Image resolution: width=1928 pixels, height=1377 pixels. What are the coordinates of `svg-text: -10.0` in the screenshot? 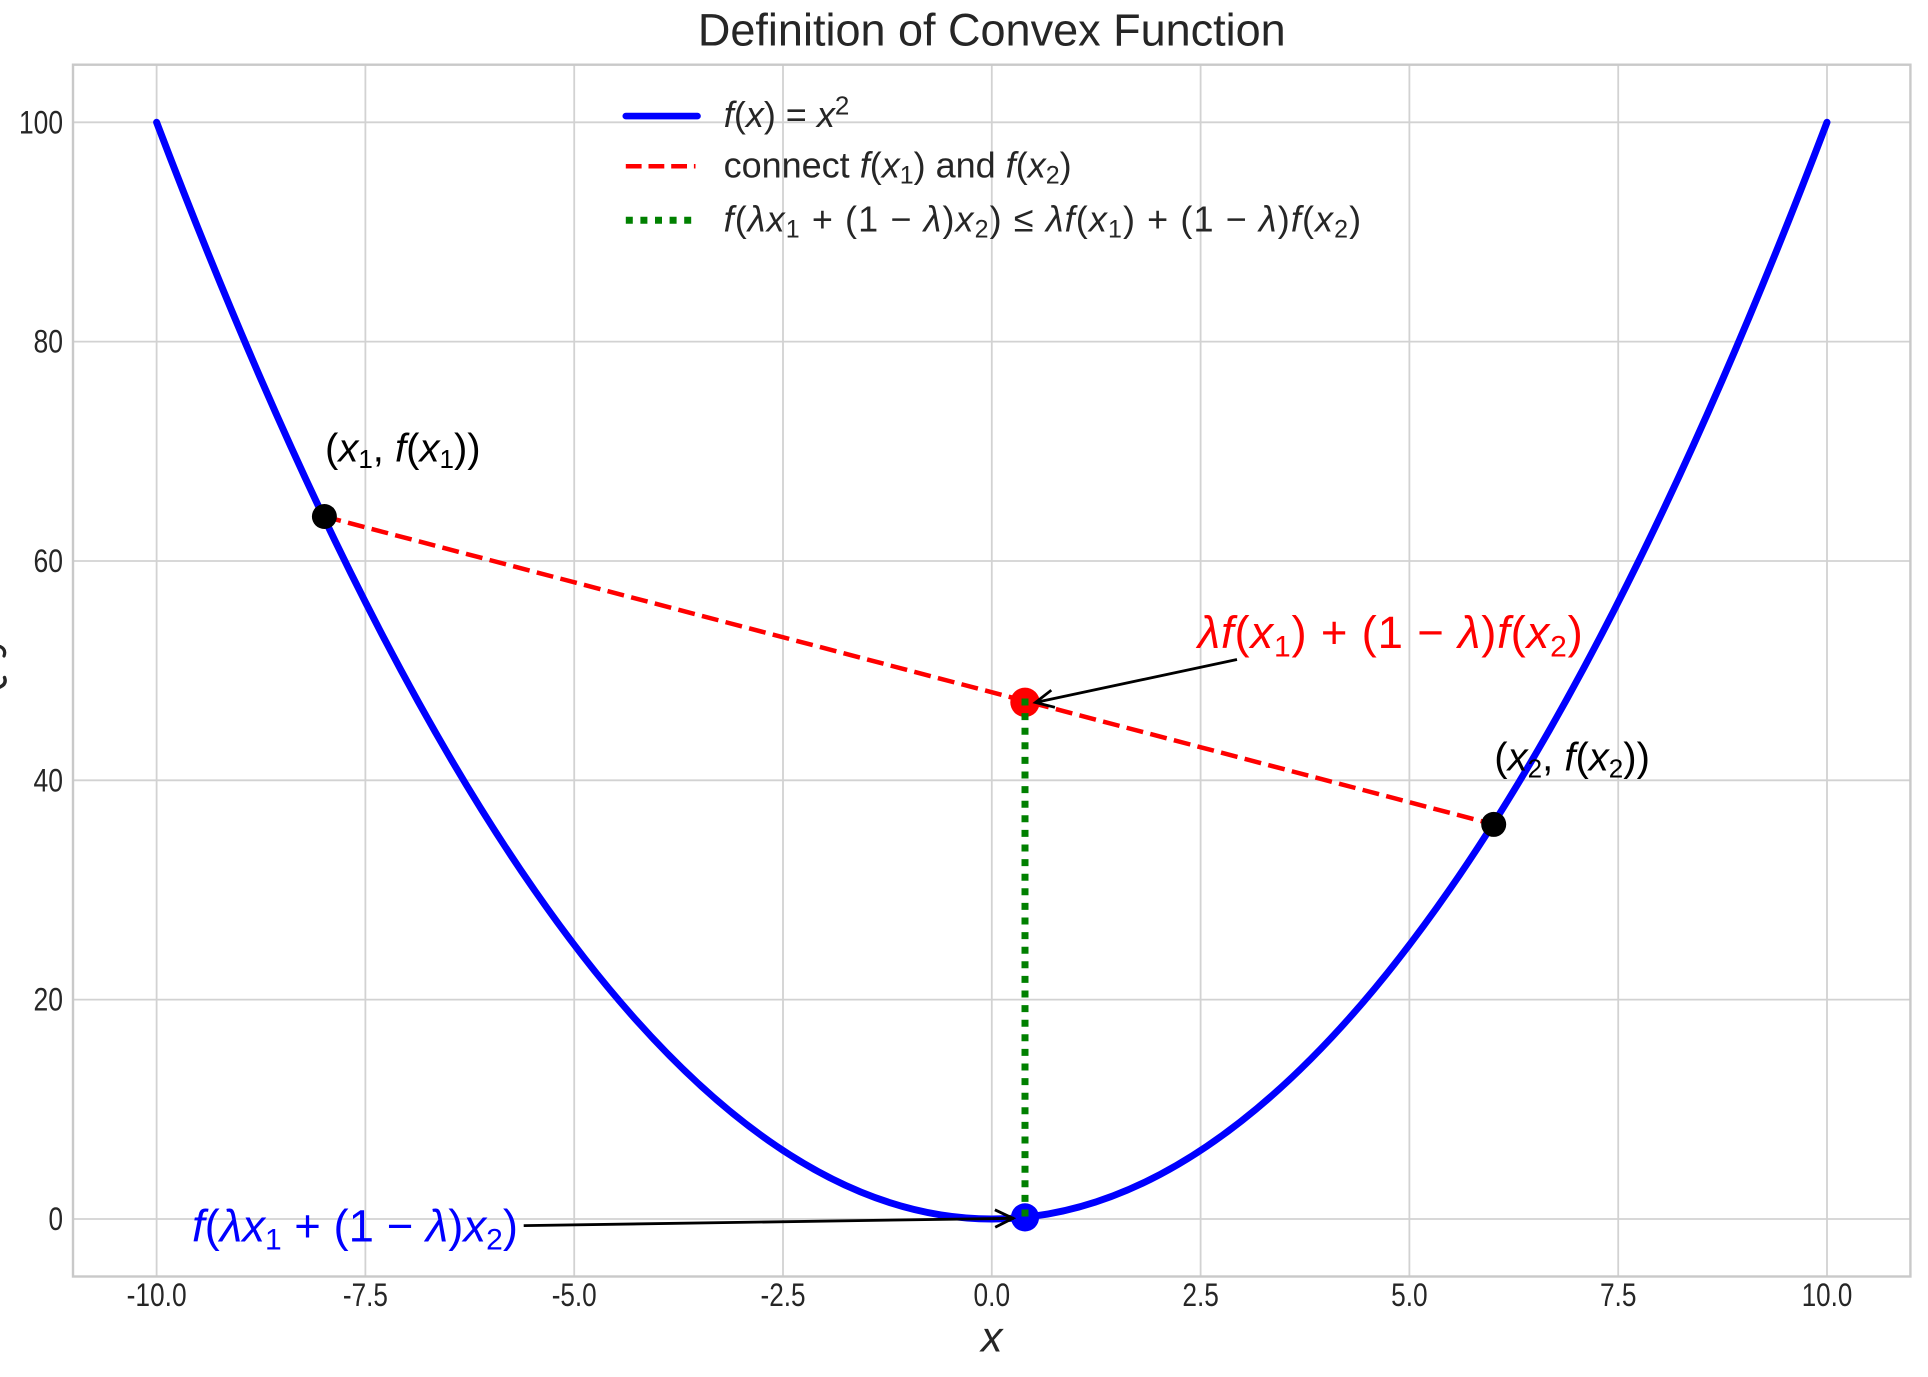 It's located at (157, 1295).